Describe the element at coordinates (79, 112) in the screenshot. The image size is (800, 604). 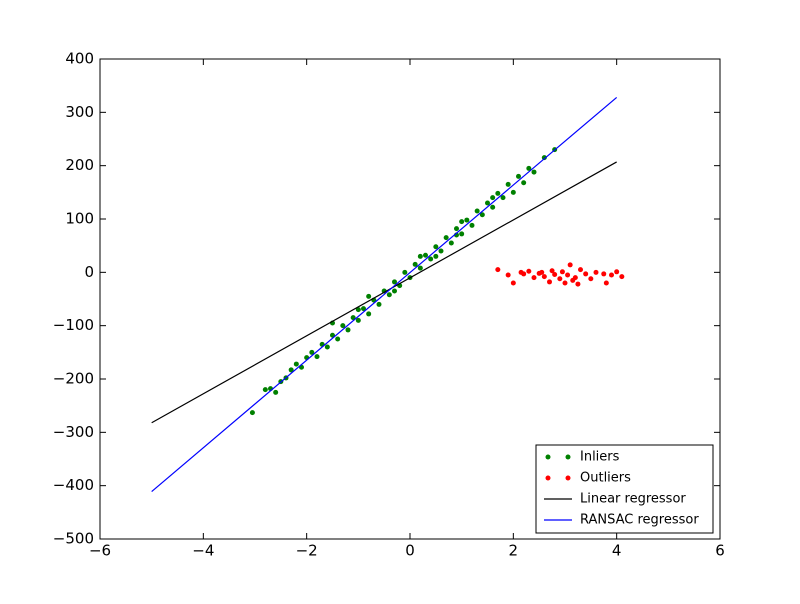
I see `y-tick-label: 300` at that location.